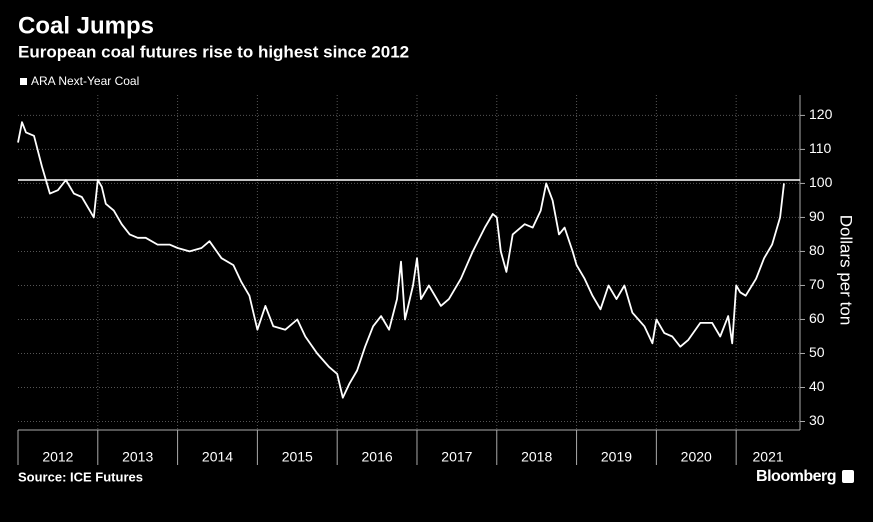 The image size is (873, 522). What do you see at coordinates (821, 182) in the screenshot?
I see `y-tick-label: 100` at bounding box center [821, 182].